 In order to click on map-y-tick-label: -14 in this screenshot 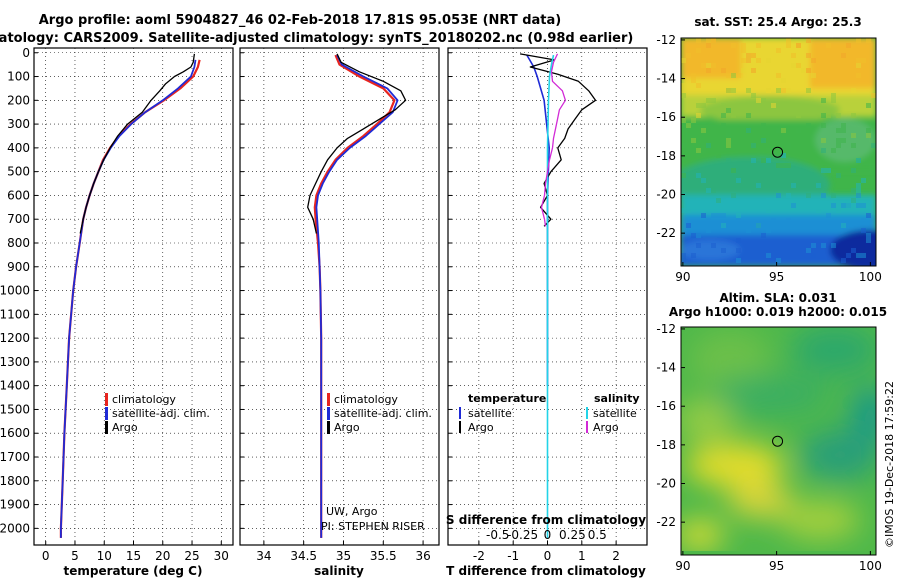, I will do `click(666, 79)`.